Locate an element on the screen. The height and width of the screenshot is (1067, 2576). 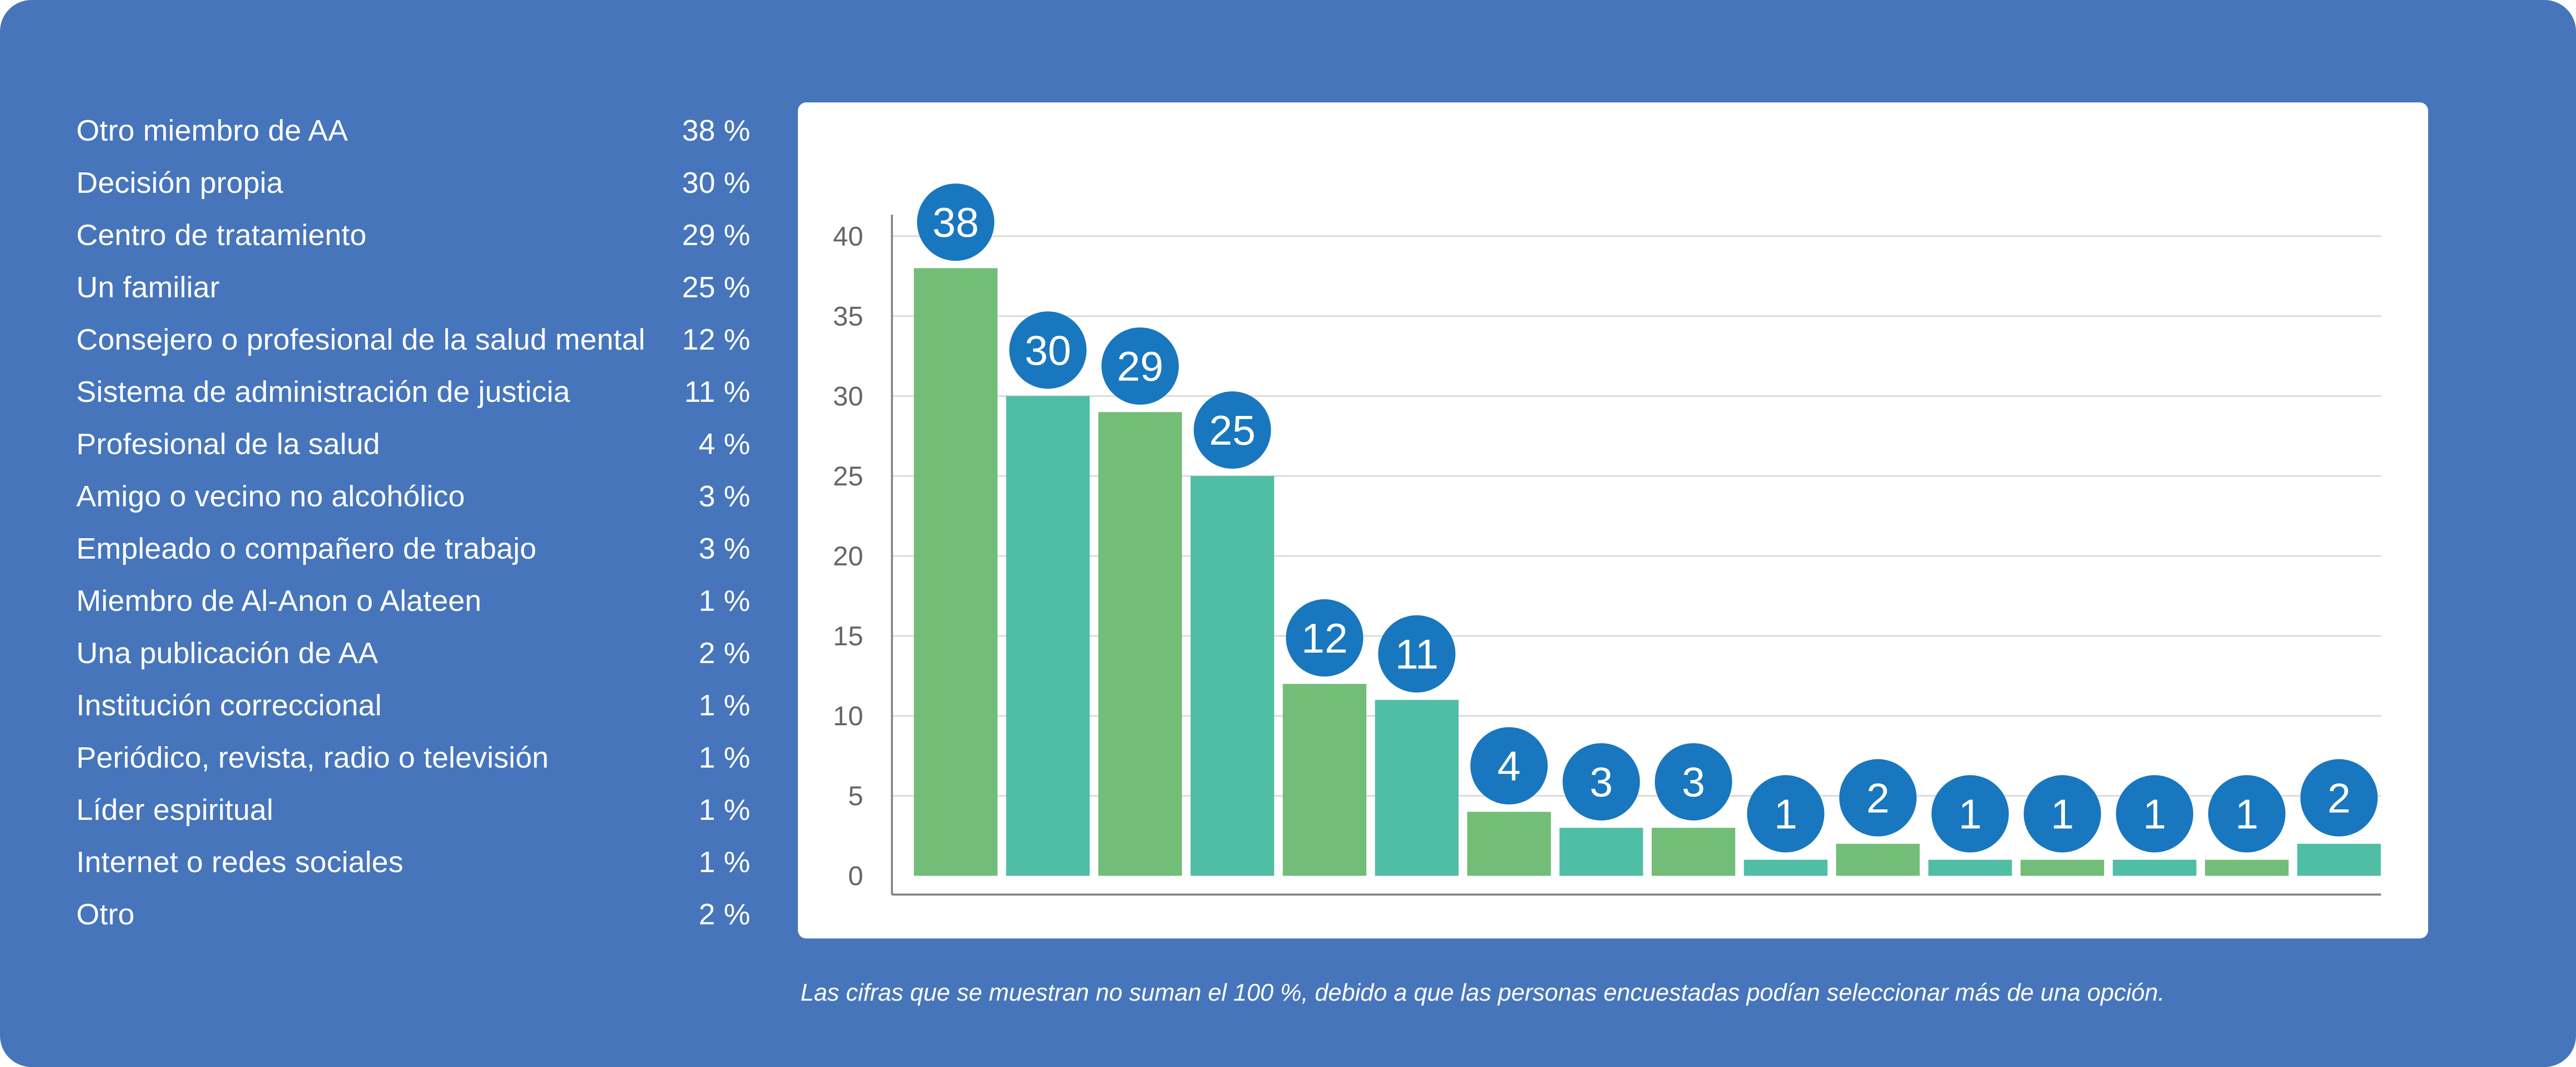
y-tick-label: 35 is located at coordinates (848, 316).